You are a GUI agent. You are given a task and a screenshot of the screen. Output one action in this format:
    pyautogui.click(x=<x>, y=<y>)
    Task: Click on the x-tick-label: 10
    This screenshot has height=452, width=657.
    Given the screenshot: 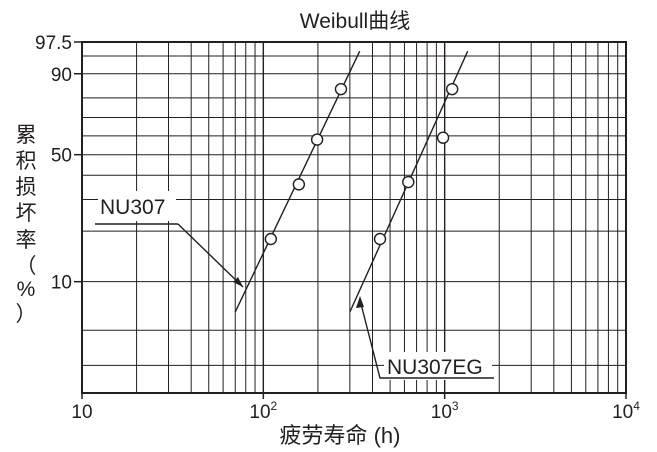 What is the action you would take?
    pyautogui.click(x=81, y=412)
    